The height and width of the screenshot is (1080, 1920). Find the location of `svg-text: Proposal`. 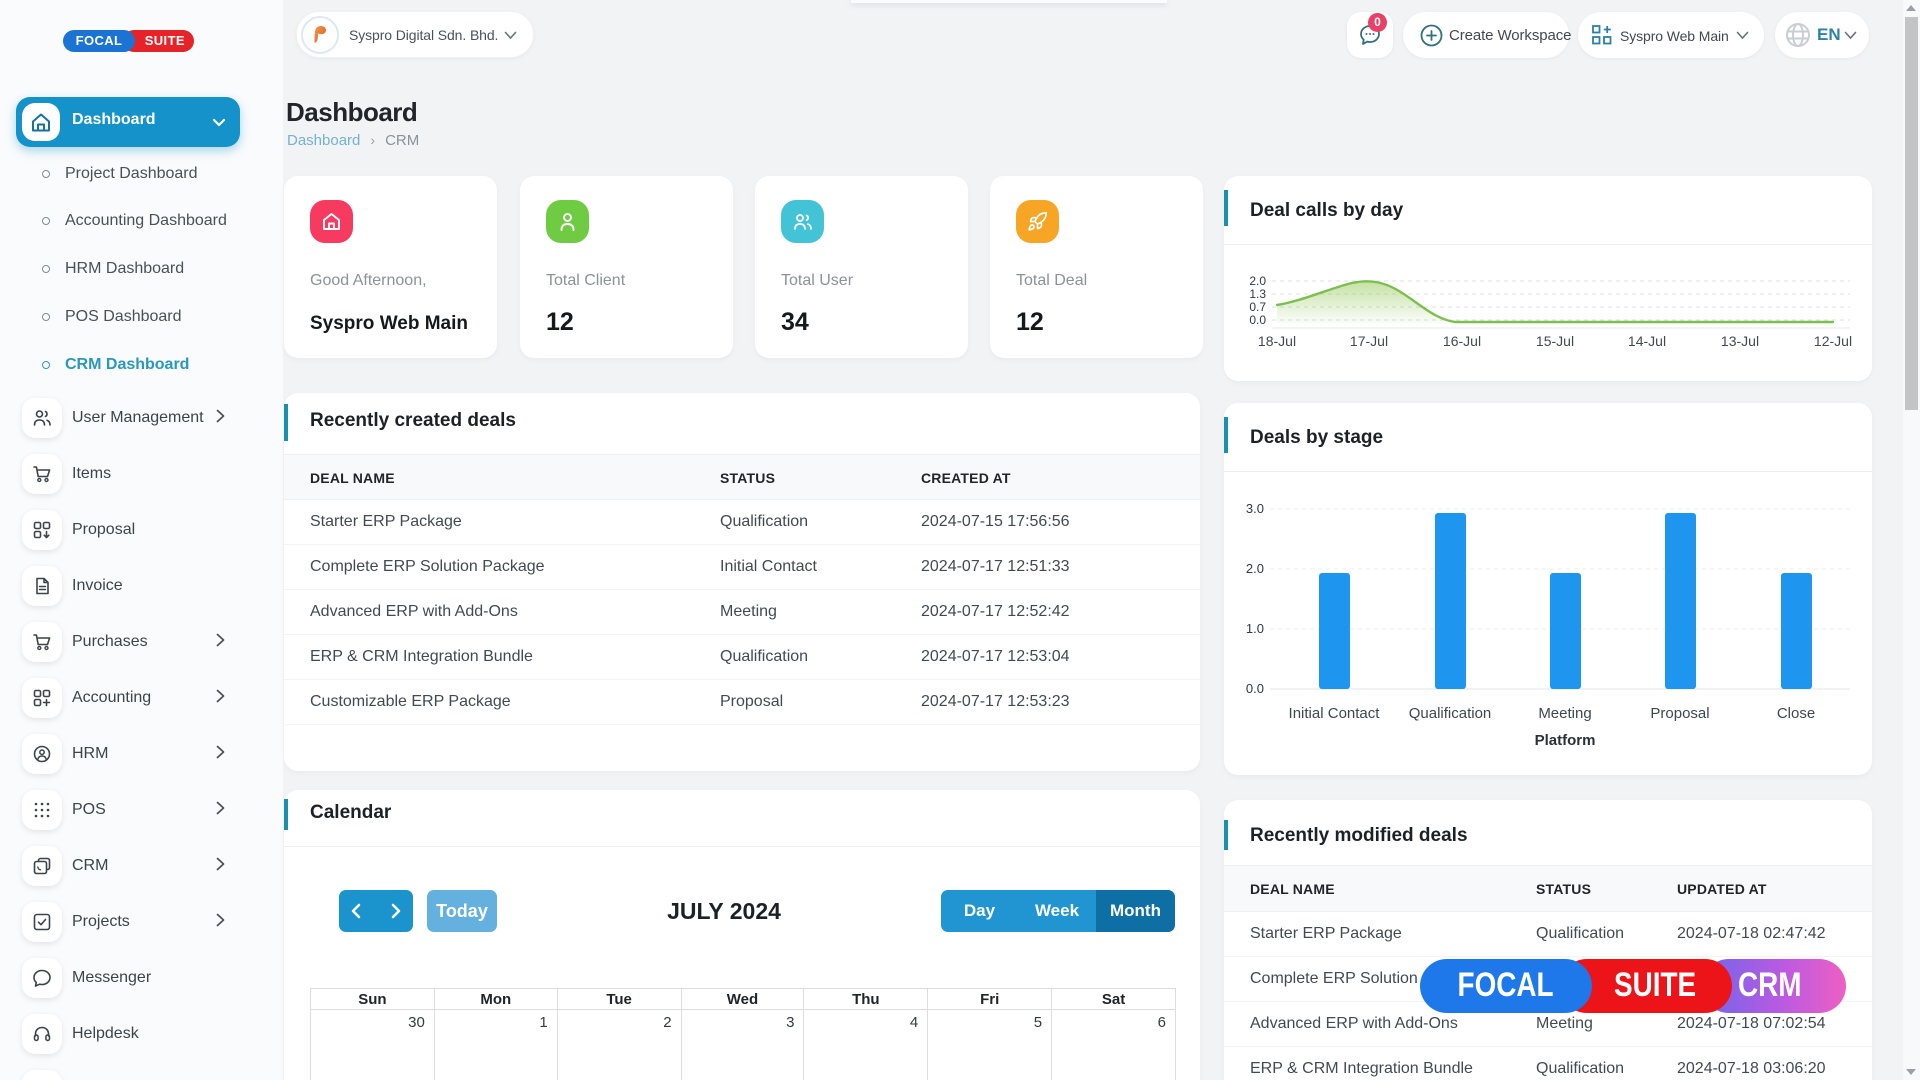

svg-text: Proposal is located at coordinates (1679, 713).